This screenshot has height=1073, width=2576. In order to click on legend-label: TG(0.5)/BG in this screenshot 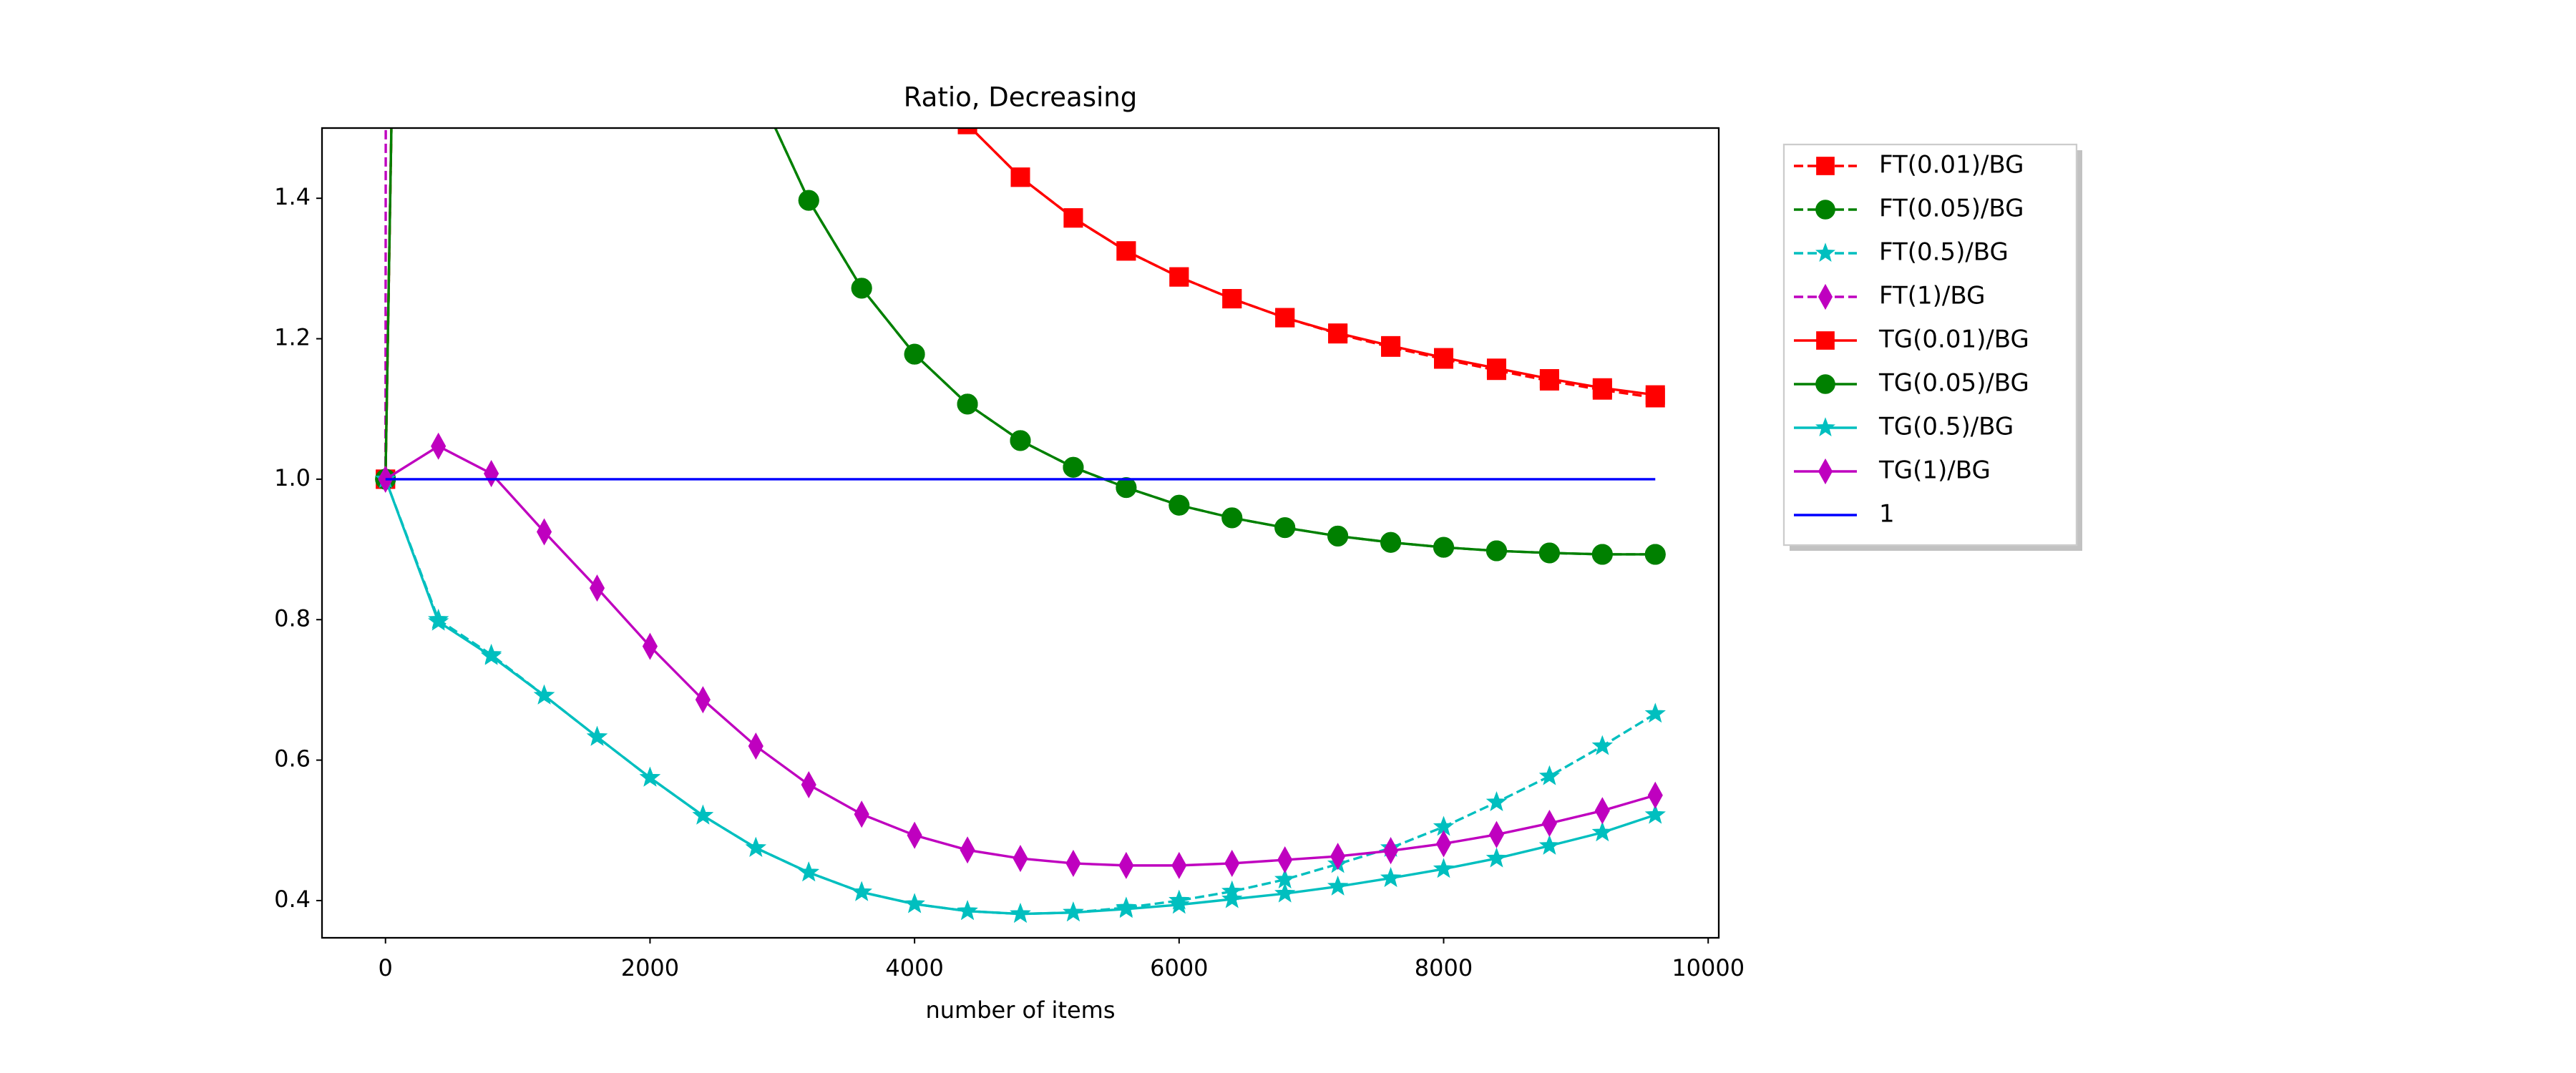, I will do `click(1946, 427)`.